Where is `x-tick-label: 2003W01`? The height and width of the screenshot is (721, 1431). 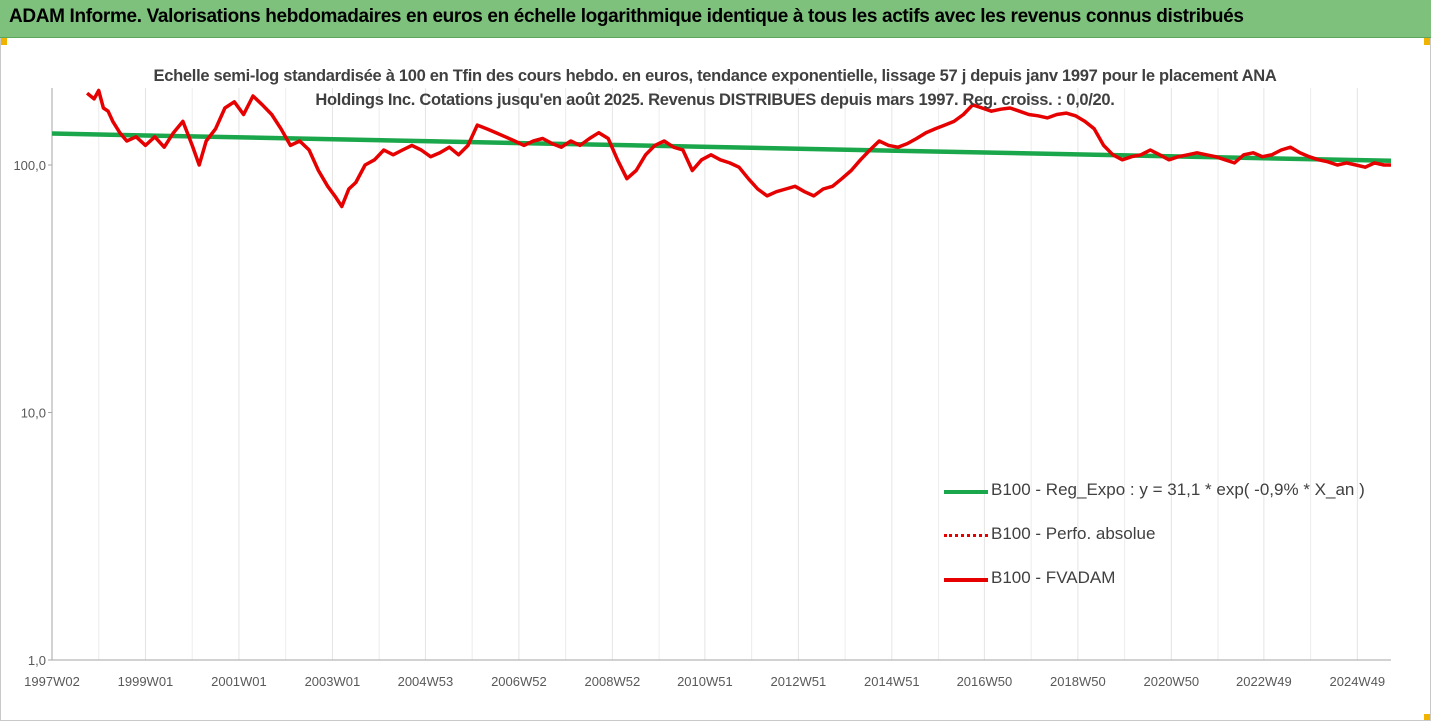
x-tick-label: 2003W01 is located at coordinates (333, 681).